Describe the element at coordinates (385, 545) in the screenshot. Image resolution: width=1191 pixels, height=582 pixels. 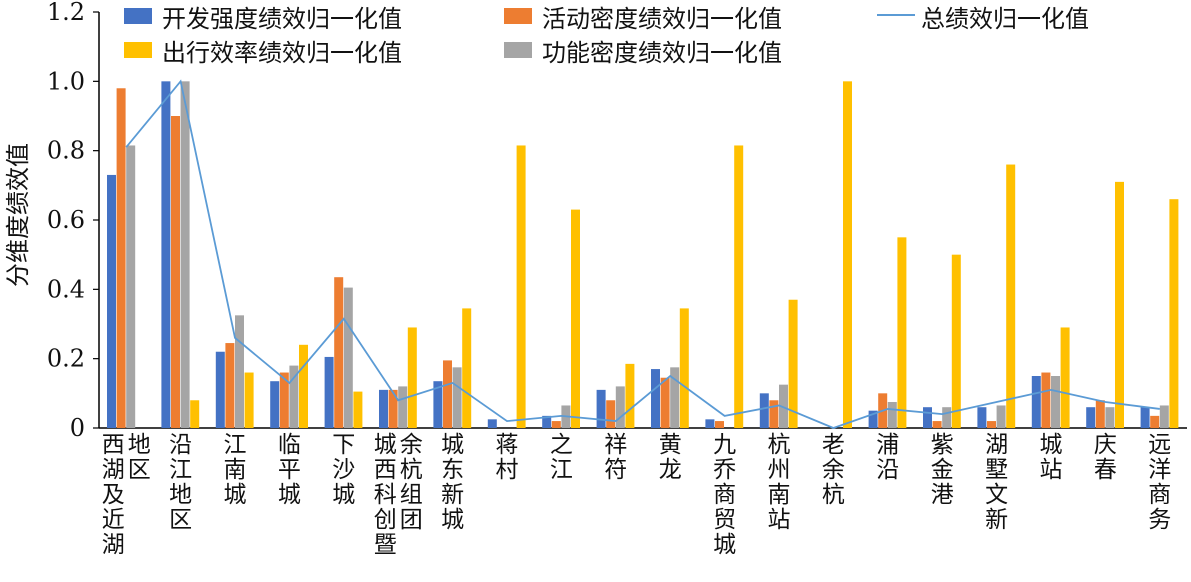
I see `x-tick-char: 暨` at that location.